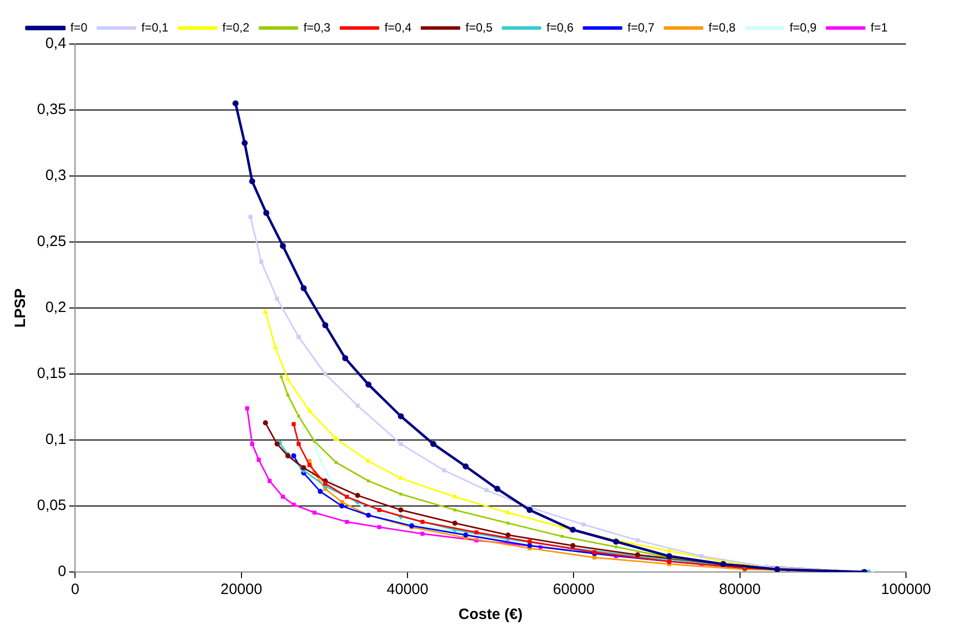 Image resolution: width=954 pixels, height=636 pixels. I want to click on y-tick-label: 0,3, so click(55, 175).